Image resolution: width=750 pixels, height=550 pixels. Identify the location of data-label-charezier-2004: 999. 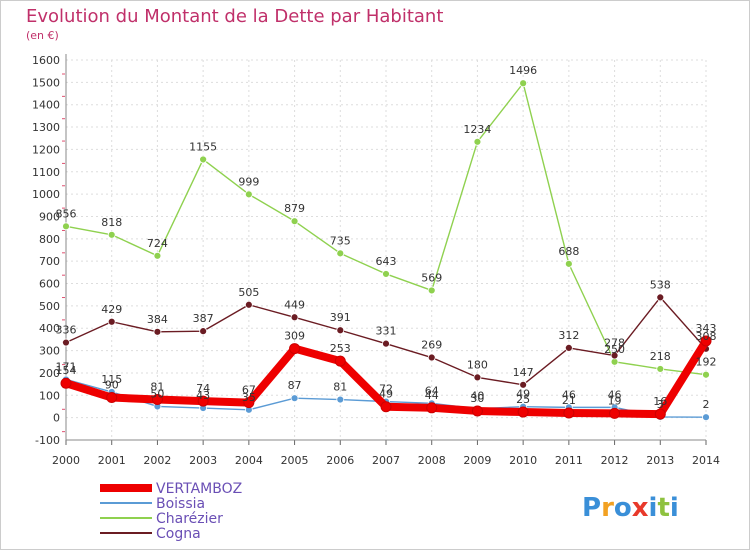
(248, 181).